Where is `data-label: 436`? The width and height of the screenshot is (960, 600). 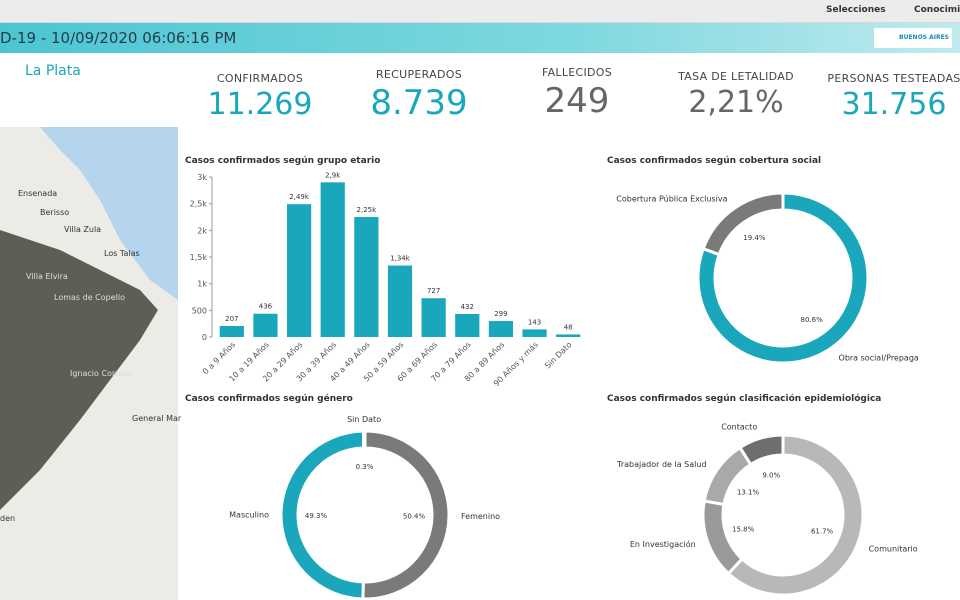
data-label: 436 is located at coordinates (266, 307).